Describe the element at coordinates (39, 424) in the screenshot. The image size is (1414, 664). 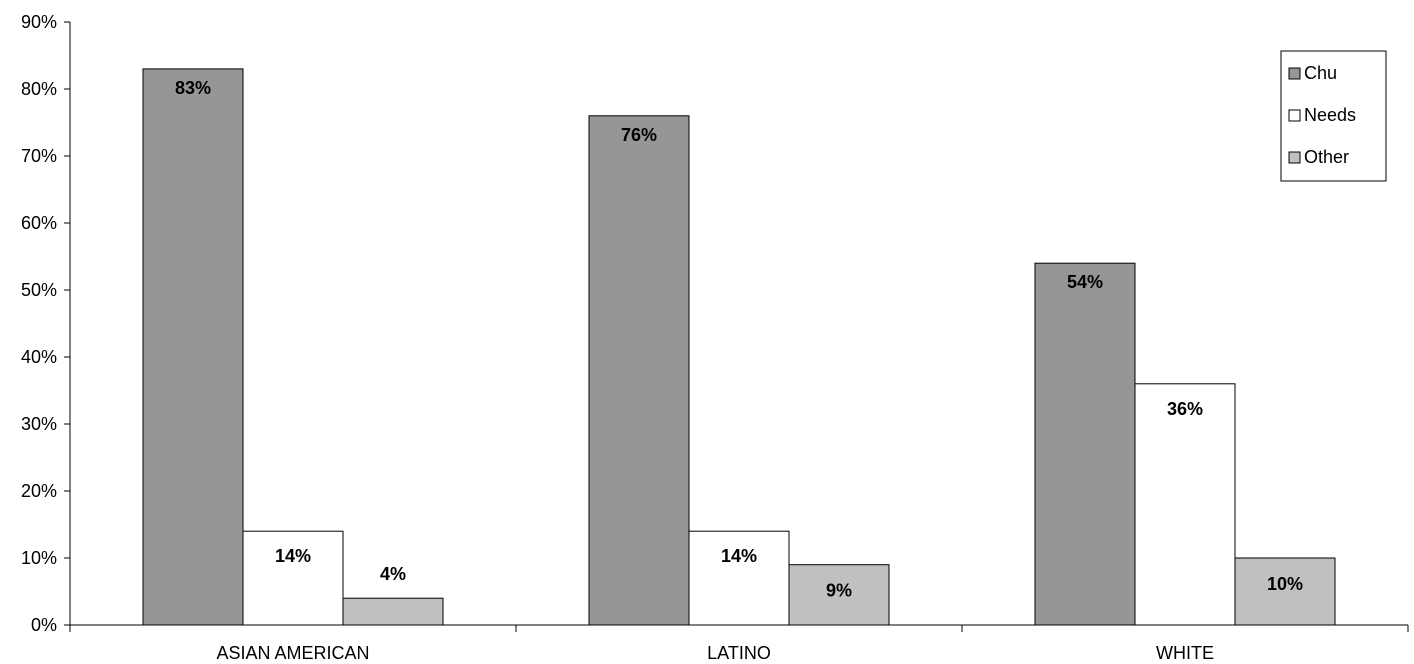
I see `y-tick-label-30: 30%` at that location.